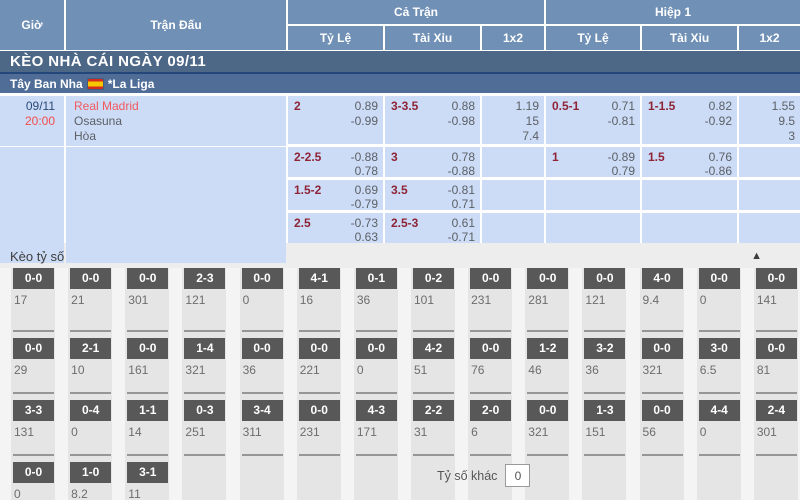  I want to click on ft-handicap-cell: 1.5-2 0.69 -0.79, so click(335, 195).